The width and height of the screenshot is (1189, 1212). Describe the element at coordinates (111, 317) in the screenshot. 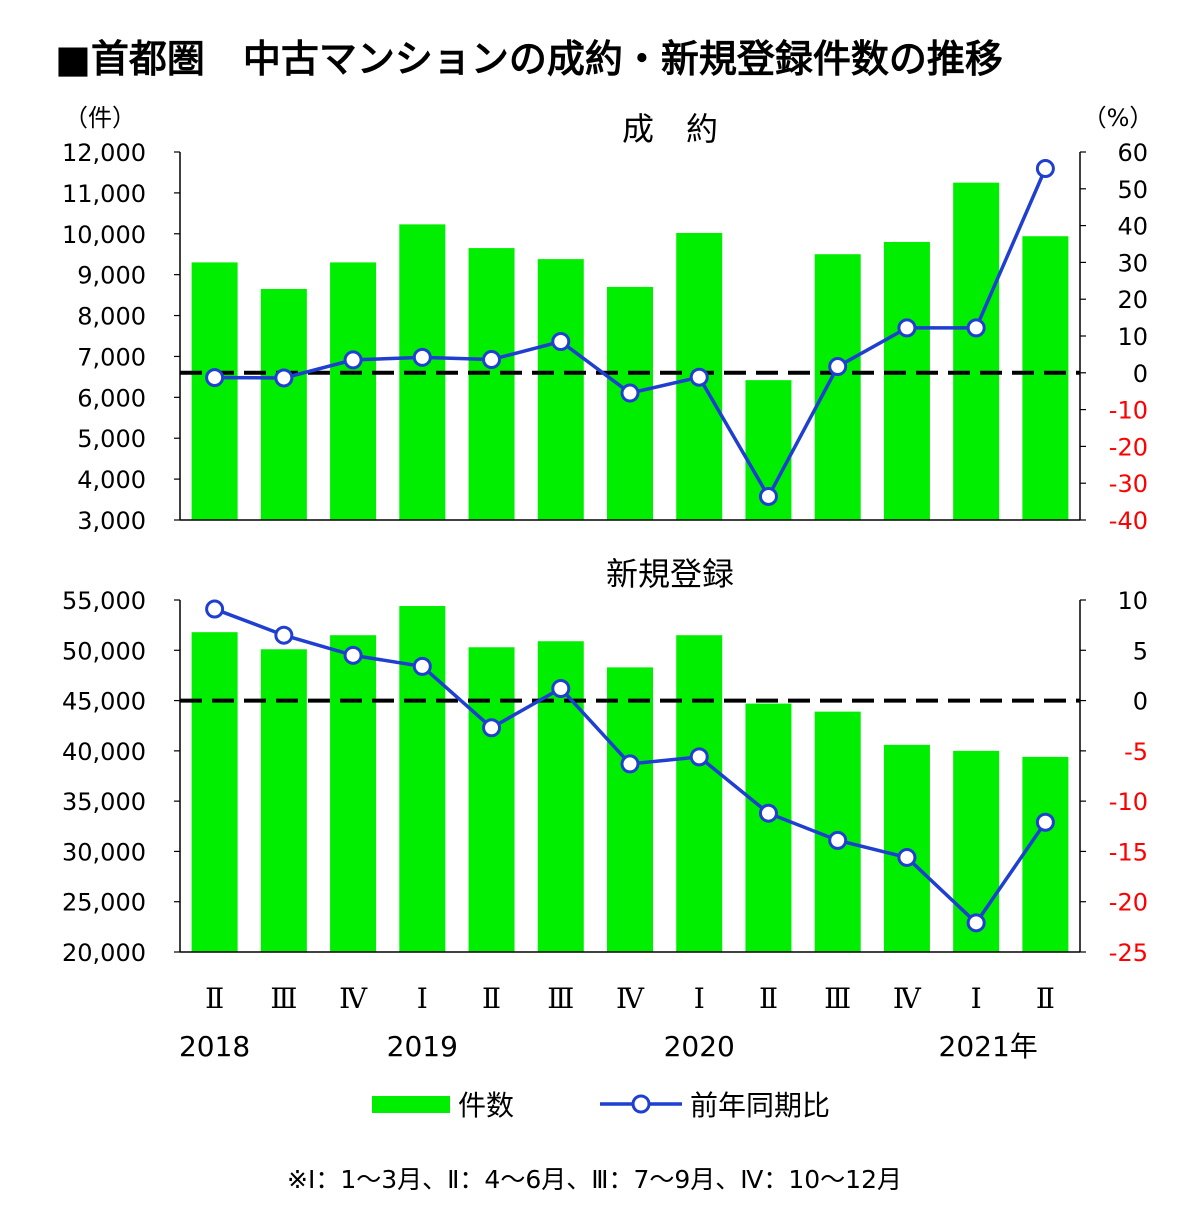

I see `left-tick-label: 8,000` at that location.